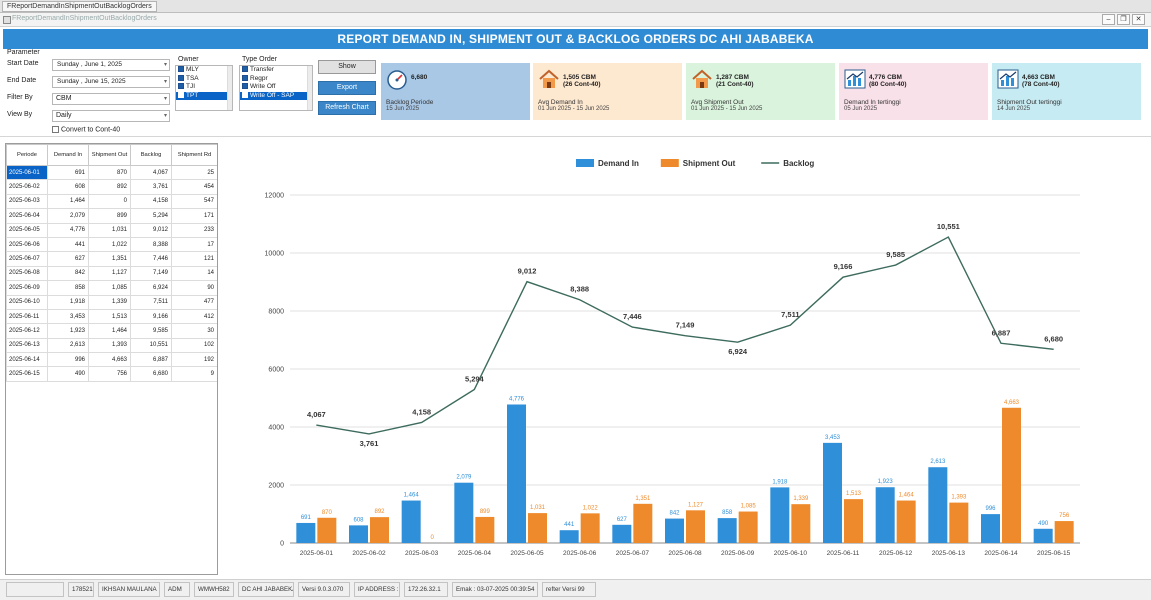 Image resolution: width=1151 pixels, height=600 pixels. I want to click on table-cell: 412, so click(194, 316).